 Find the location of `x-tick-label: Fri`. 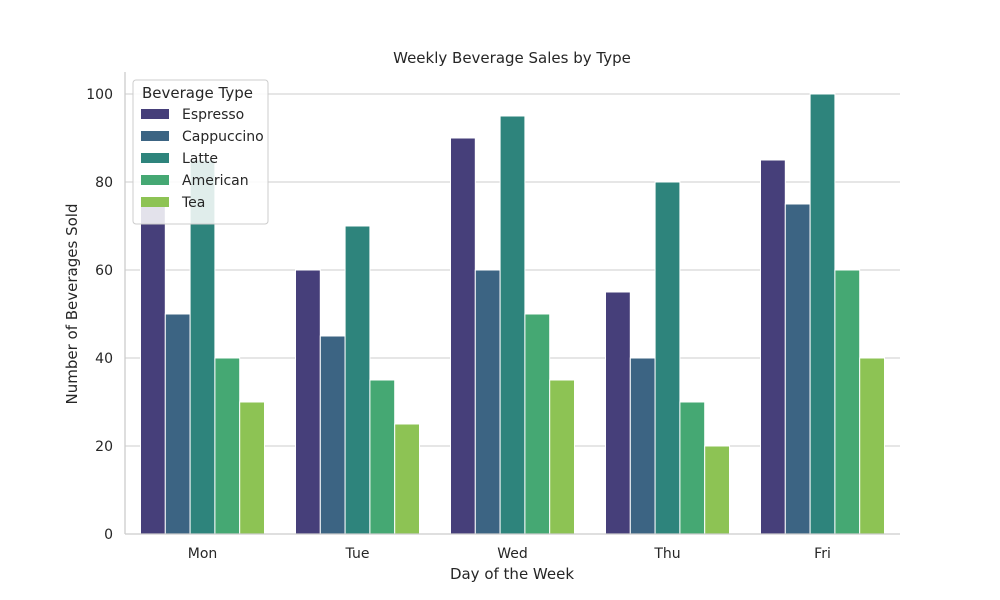

x-tick-label: Fri is located at coordinates (822, 554).